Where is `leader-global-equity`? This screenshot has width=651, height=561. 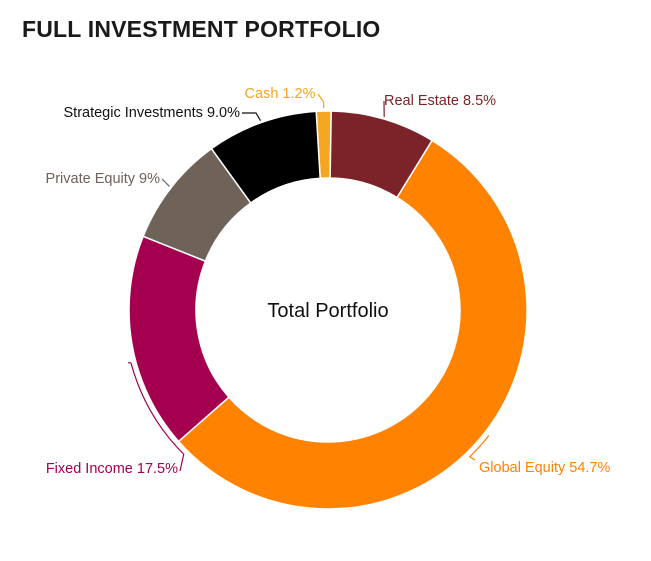
leader-global-equity is located at coordinates (479, 448).